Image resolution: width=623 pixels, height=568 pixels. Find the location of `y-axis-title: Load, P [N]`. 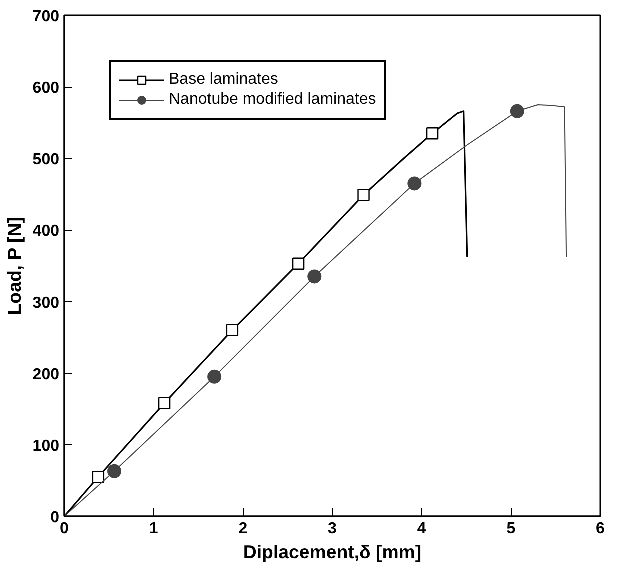

y-axis-title: Load, P [N] is located at coordinates (14, 266).